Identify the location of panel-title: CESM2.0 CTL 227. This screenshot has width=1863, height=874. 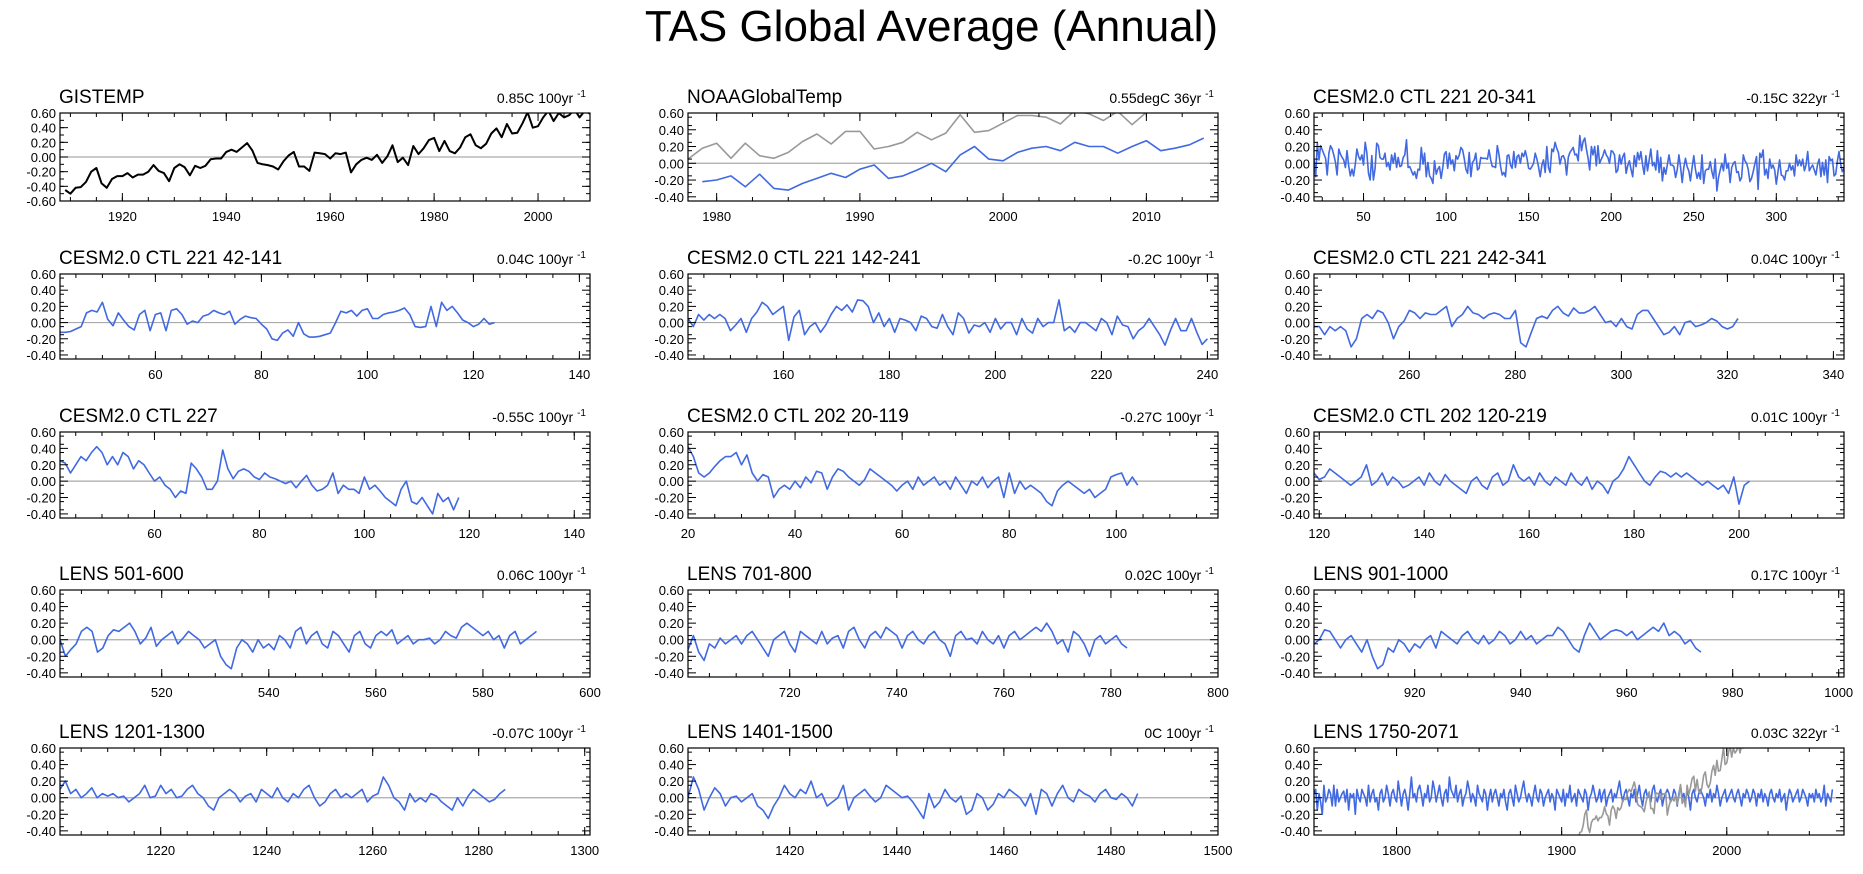
(138, 416).